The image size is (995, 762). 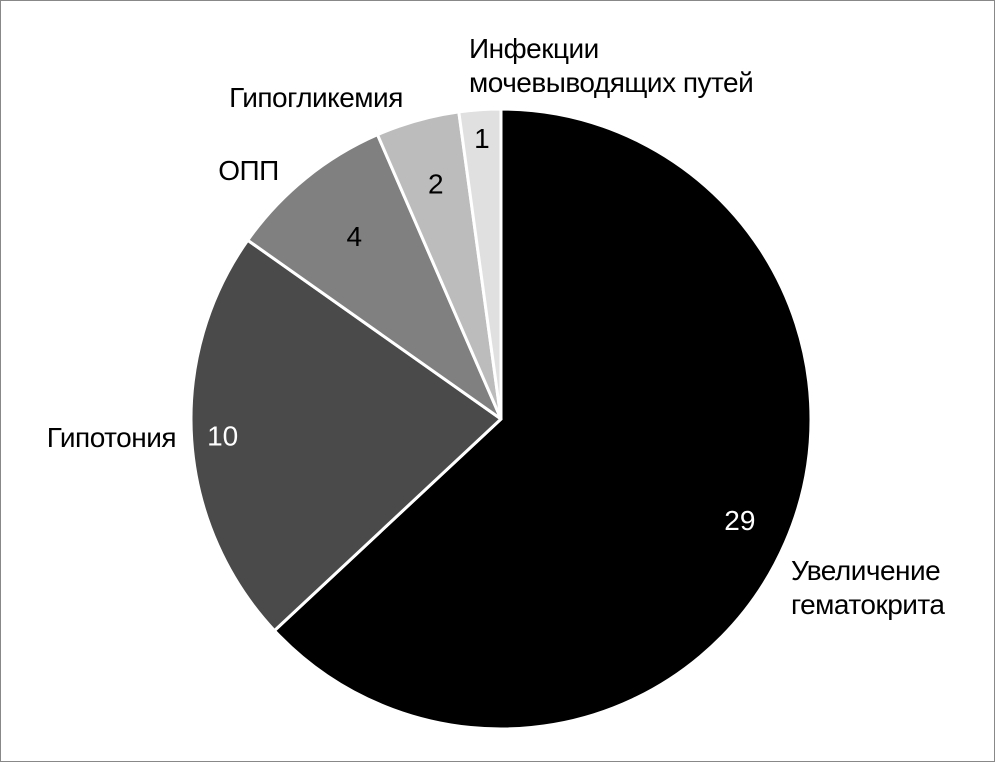 I want to click on value-label: 1, so click(x=482, y=138).